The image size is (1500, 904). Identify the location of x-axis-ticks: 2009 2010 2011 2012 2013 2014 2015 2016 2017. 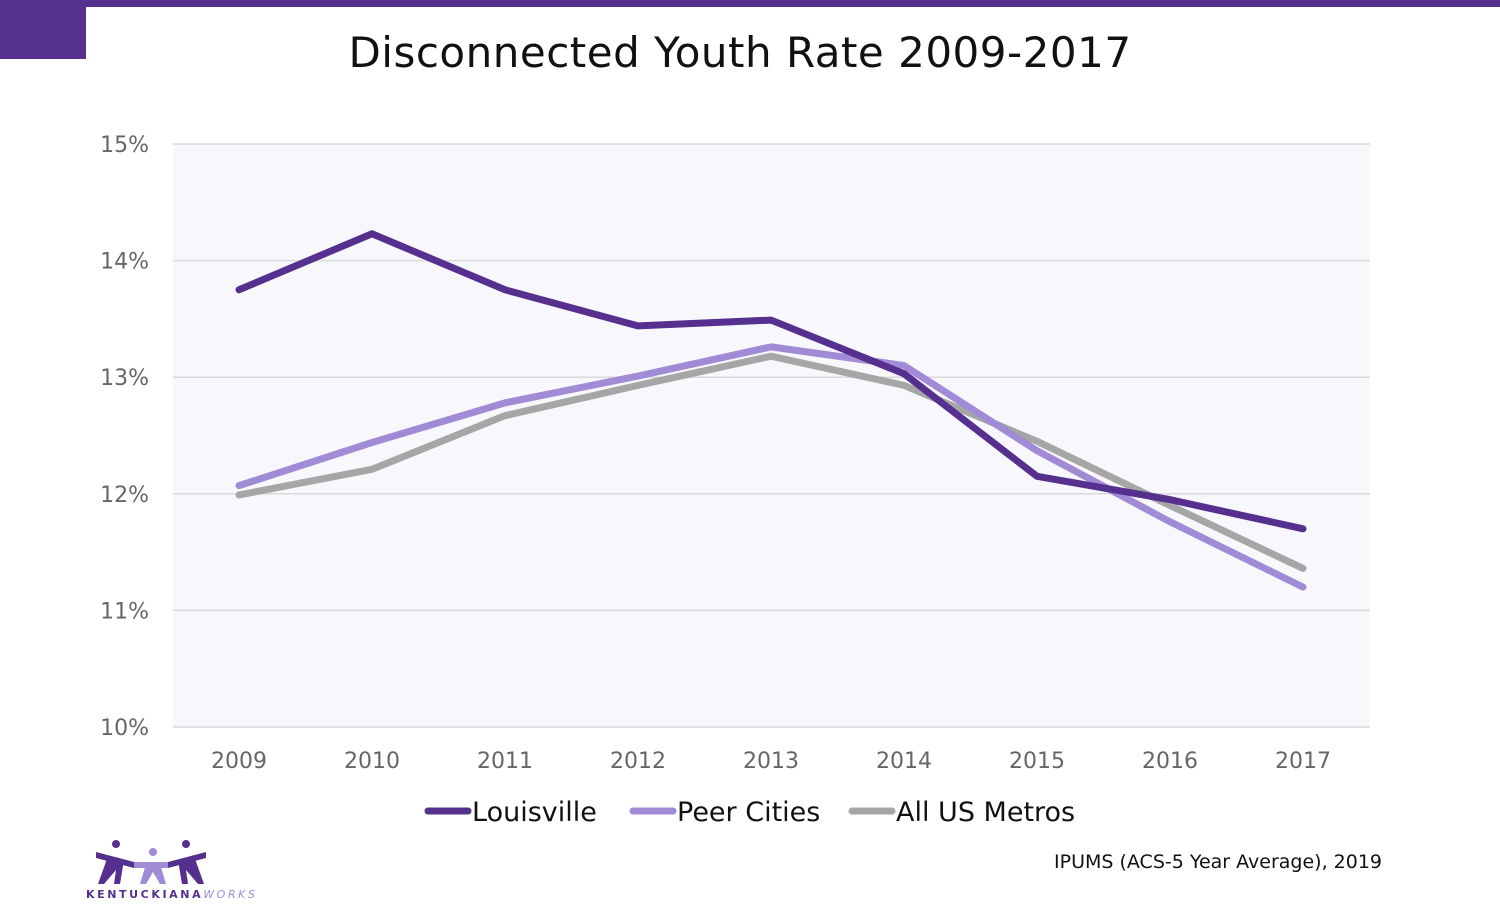
(771, 761).